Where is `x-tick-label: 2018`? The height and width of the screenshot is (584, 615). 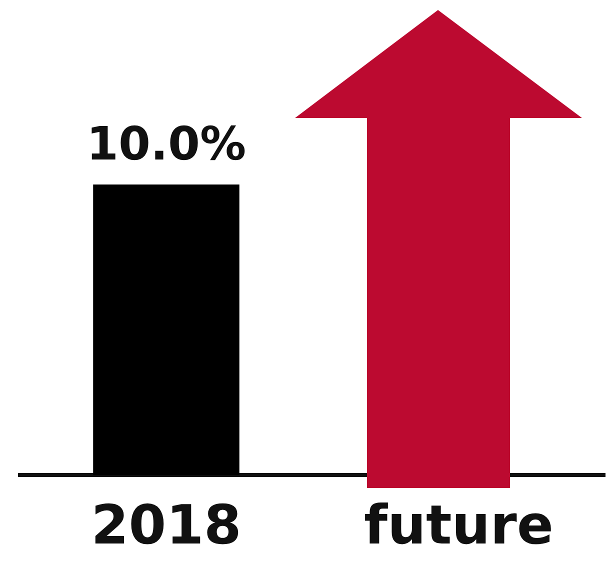
x-tick-label: 2018 is located at coordinates (166, 525).